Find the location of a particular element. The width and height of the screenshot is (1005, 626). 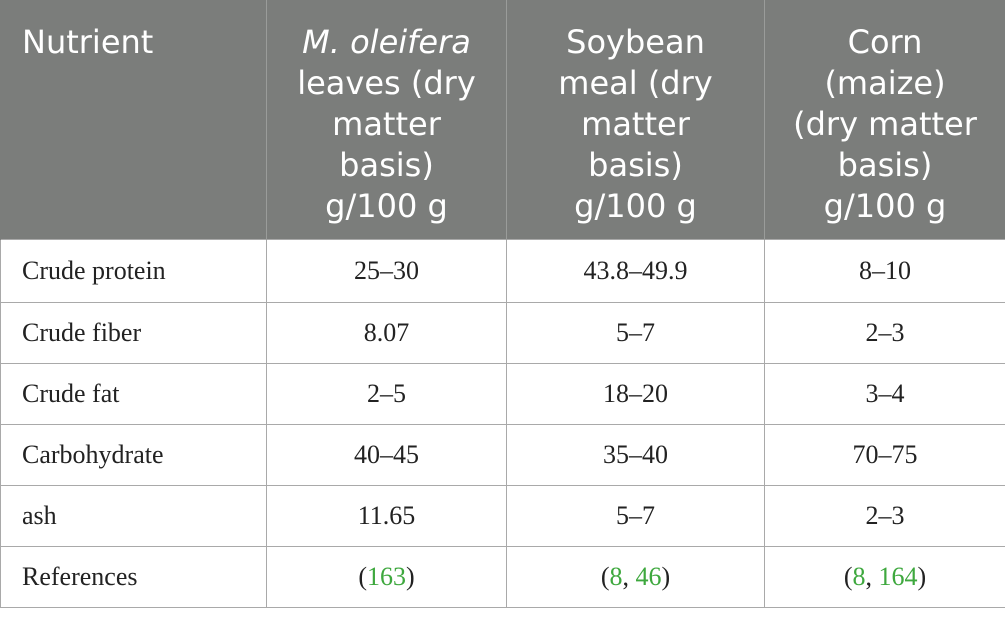

cell-corn-value: 70–75 is located at coordinates (884, 455).